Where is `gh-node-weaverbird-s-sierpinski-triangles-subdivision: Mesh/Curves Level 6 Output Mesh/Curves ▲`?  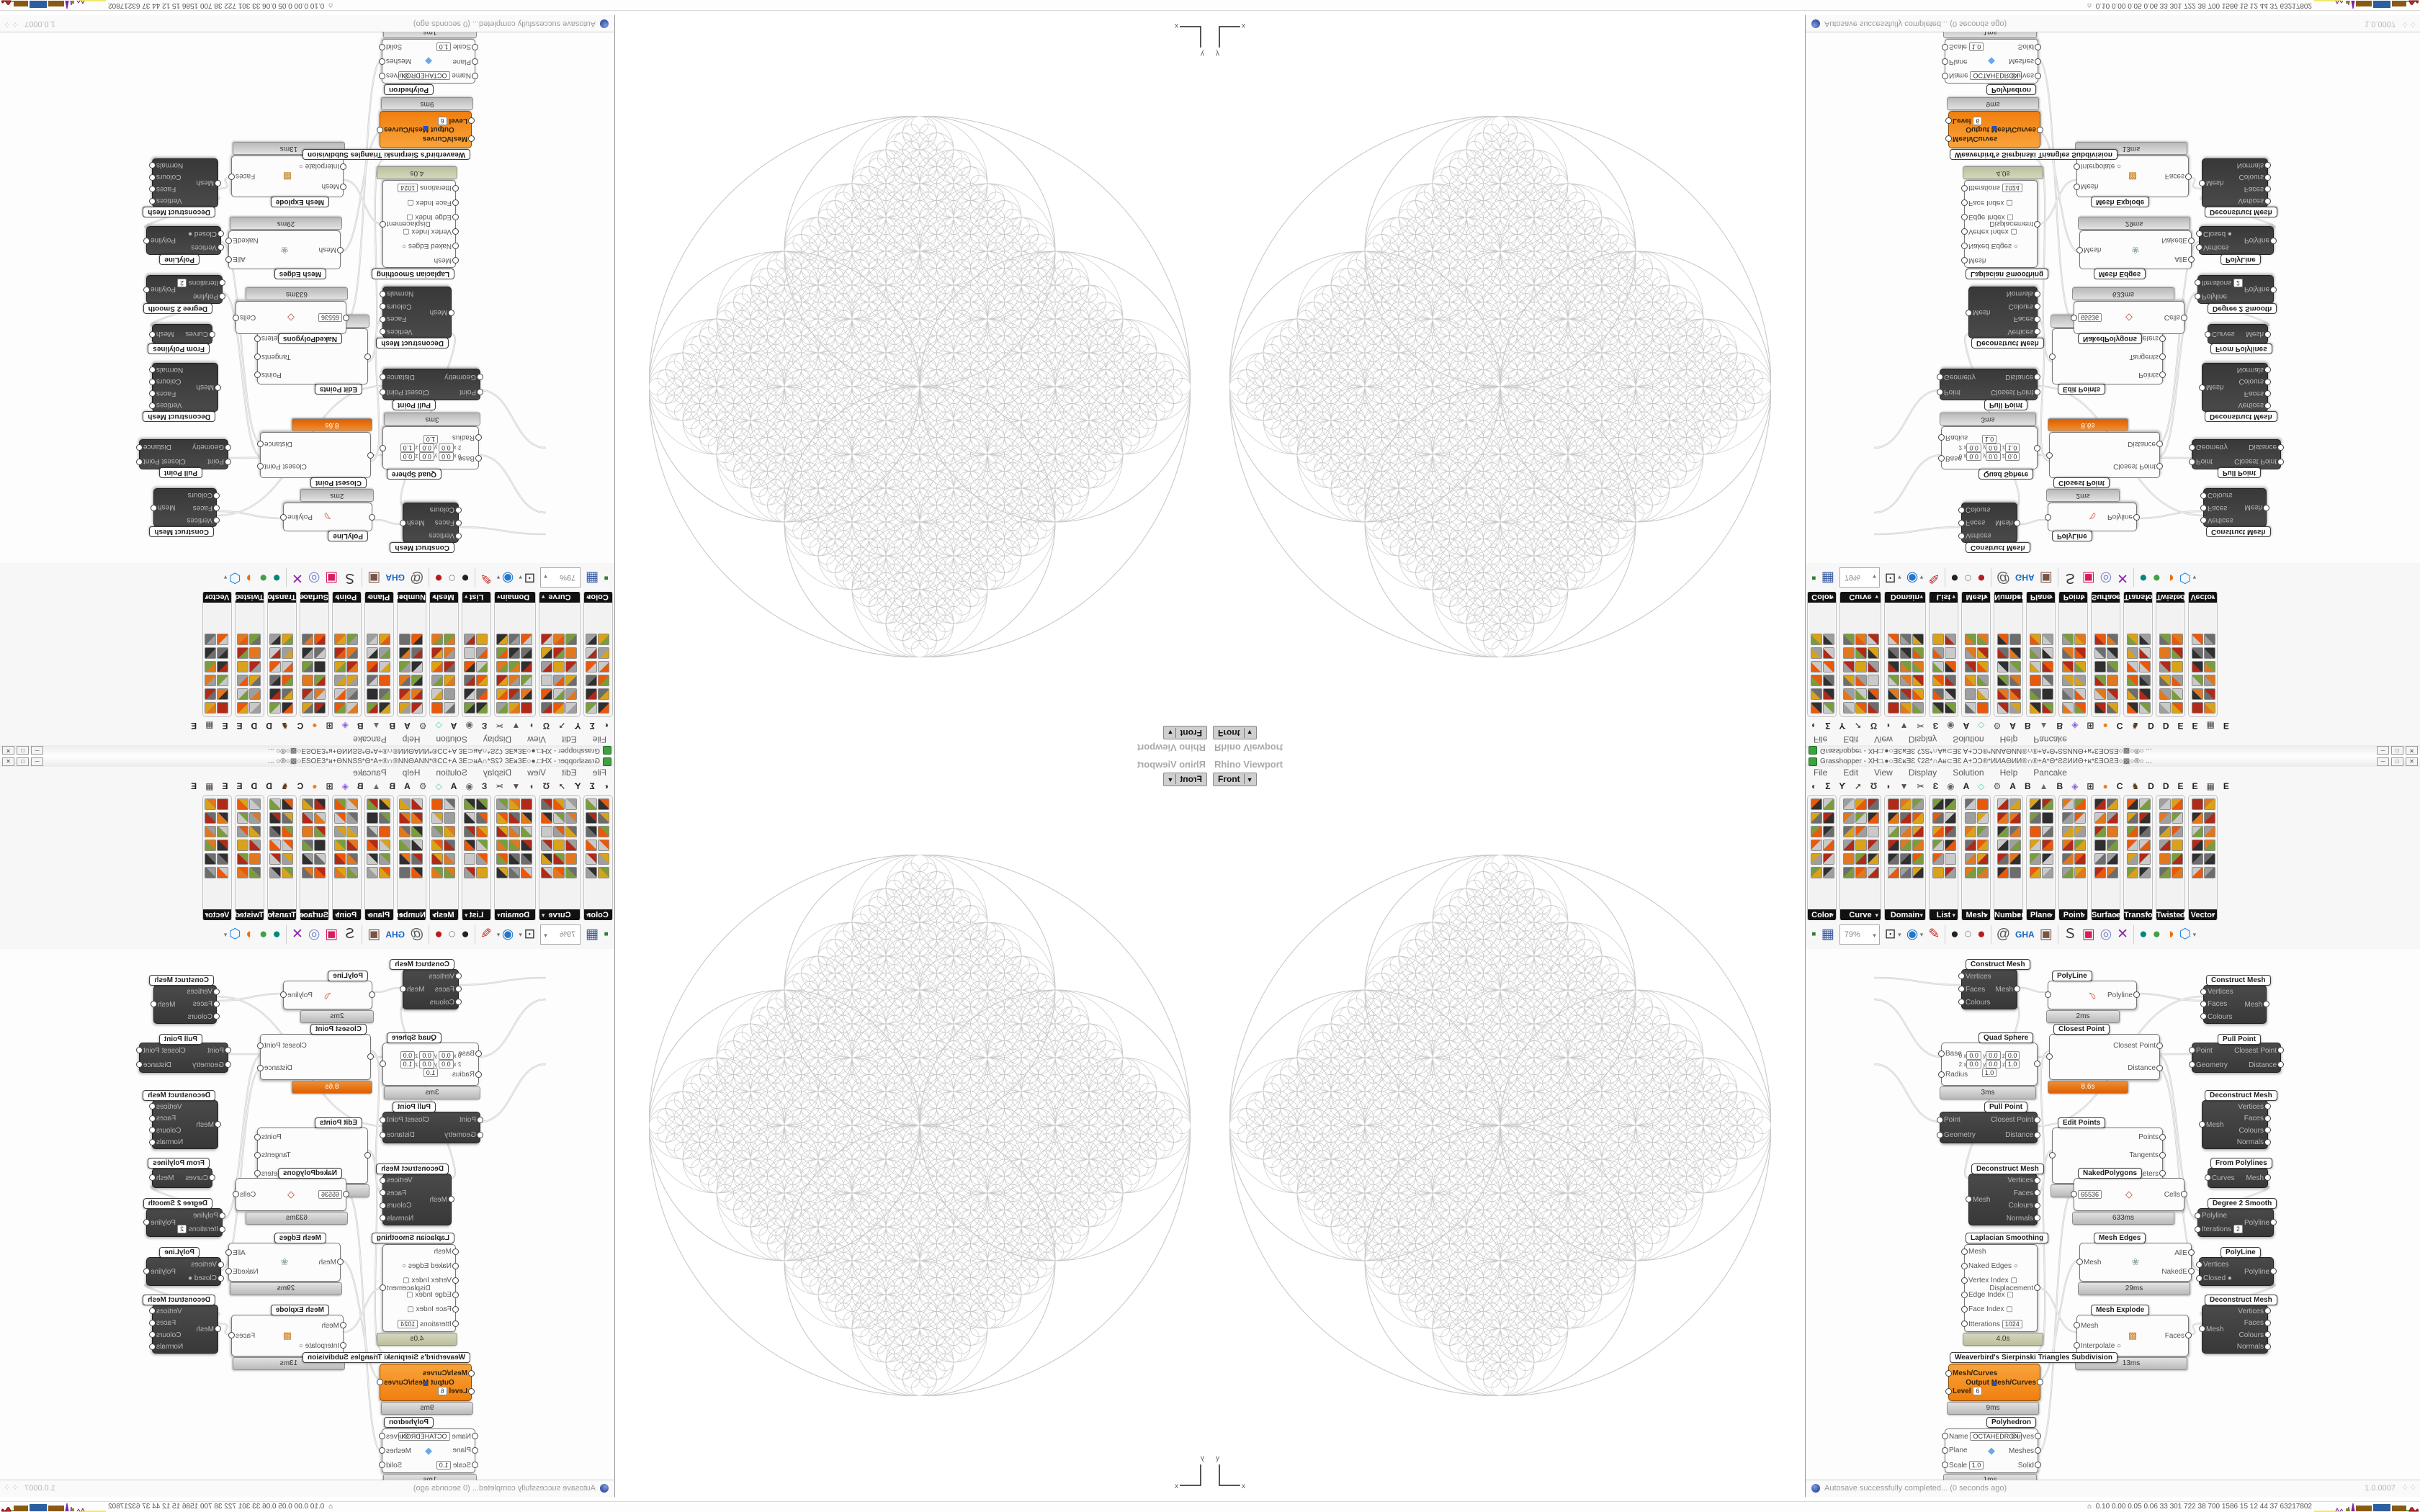 gh-node-weaverbird-s-sierpinski-triangles-subdivision: Mesh/Curves Level 6 Output Mesh/Curves ▲ is located at coordinates (426, 129).